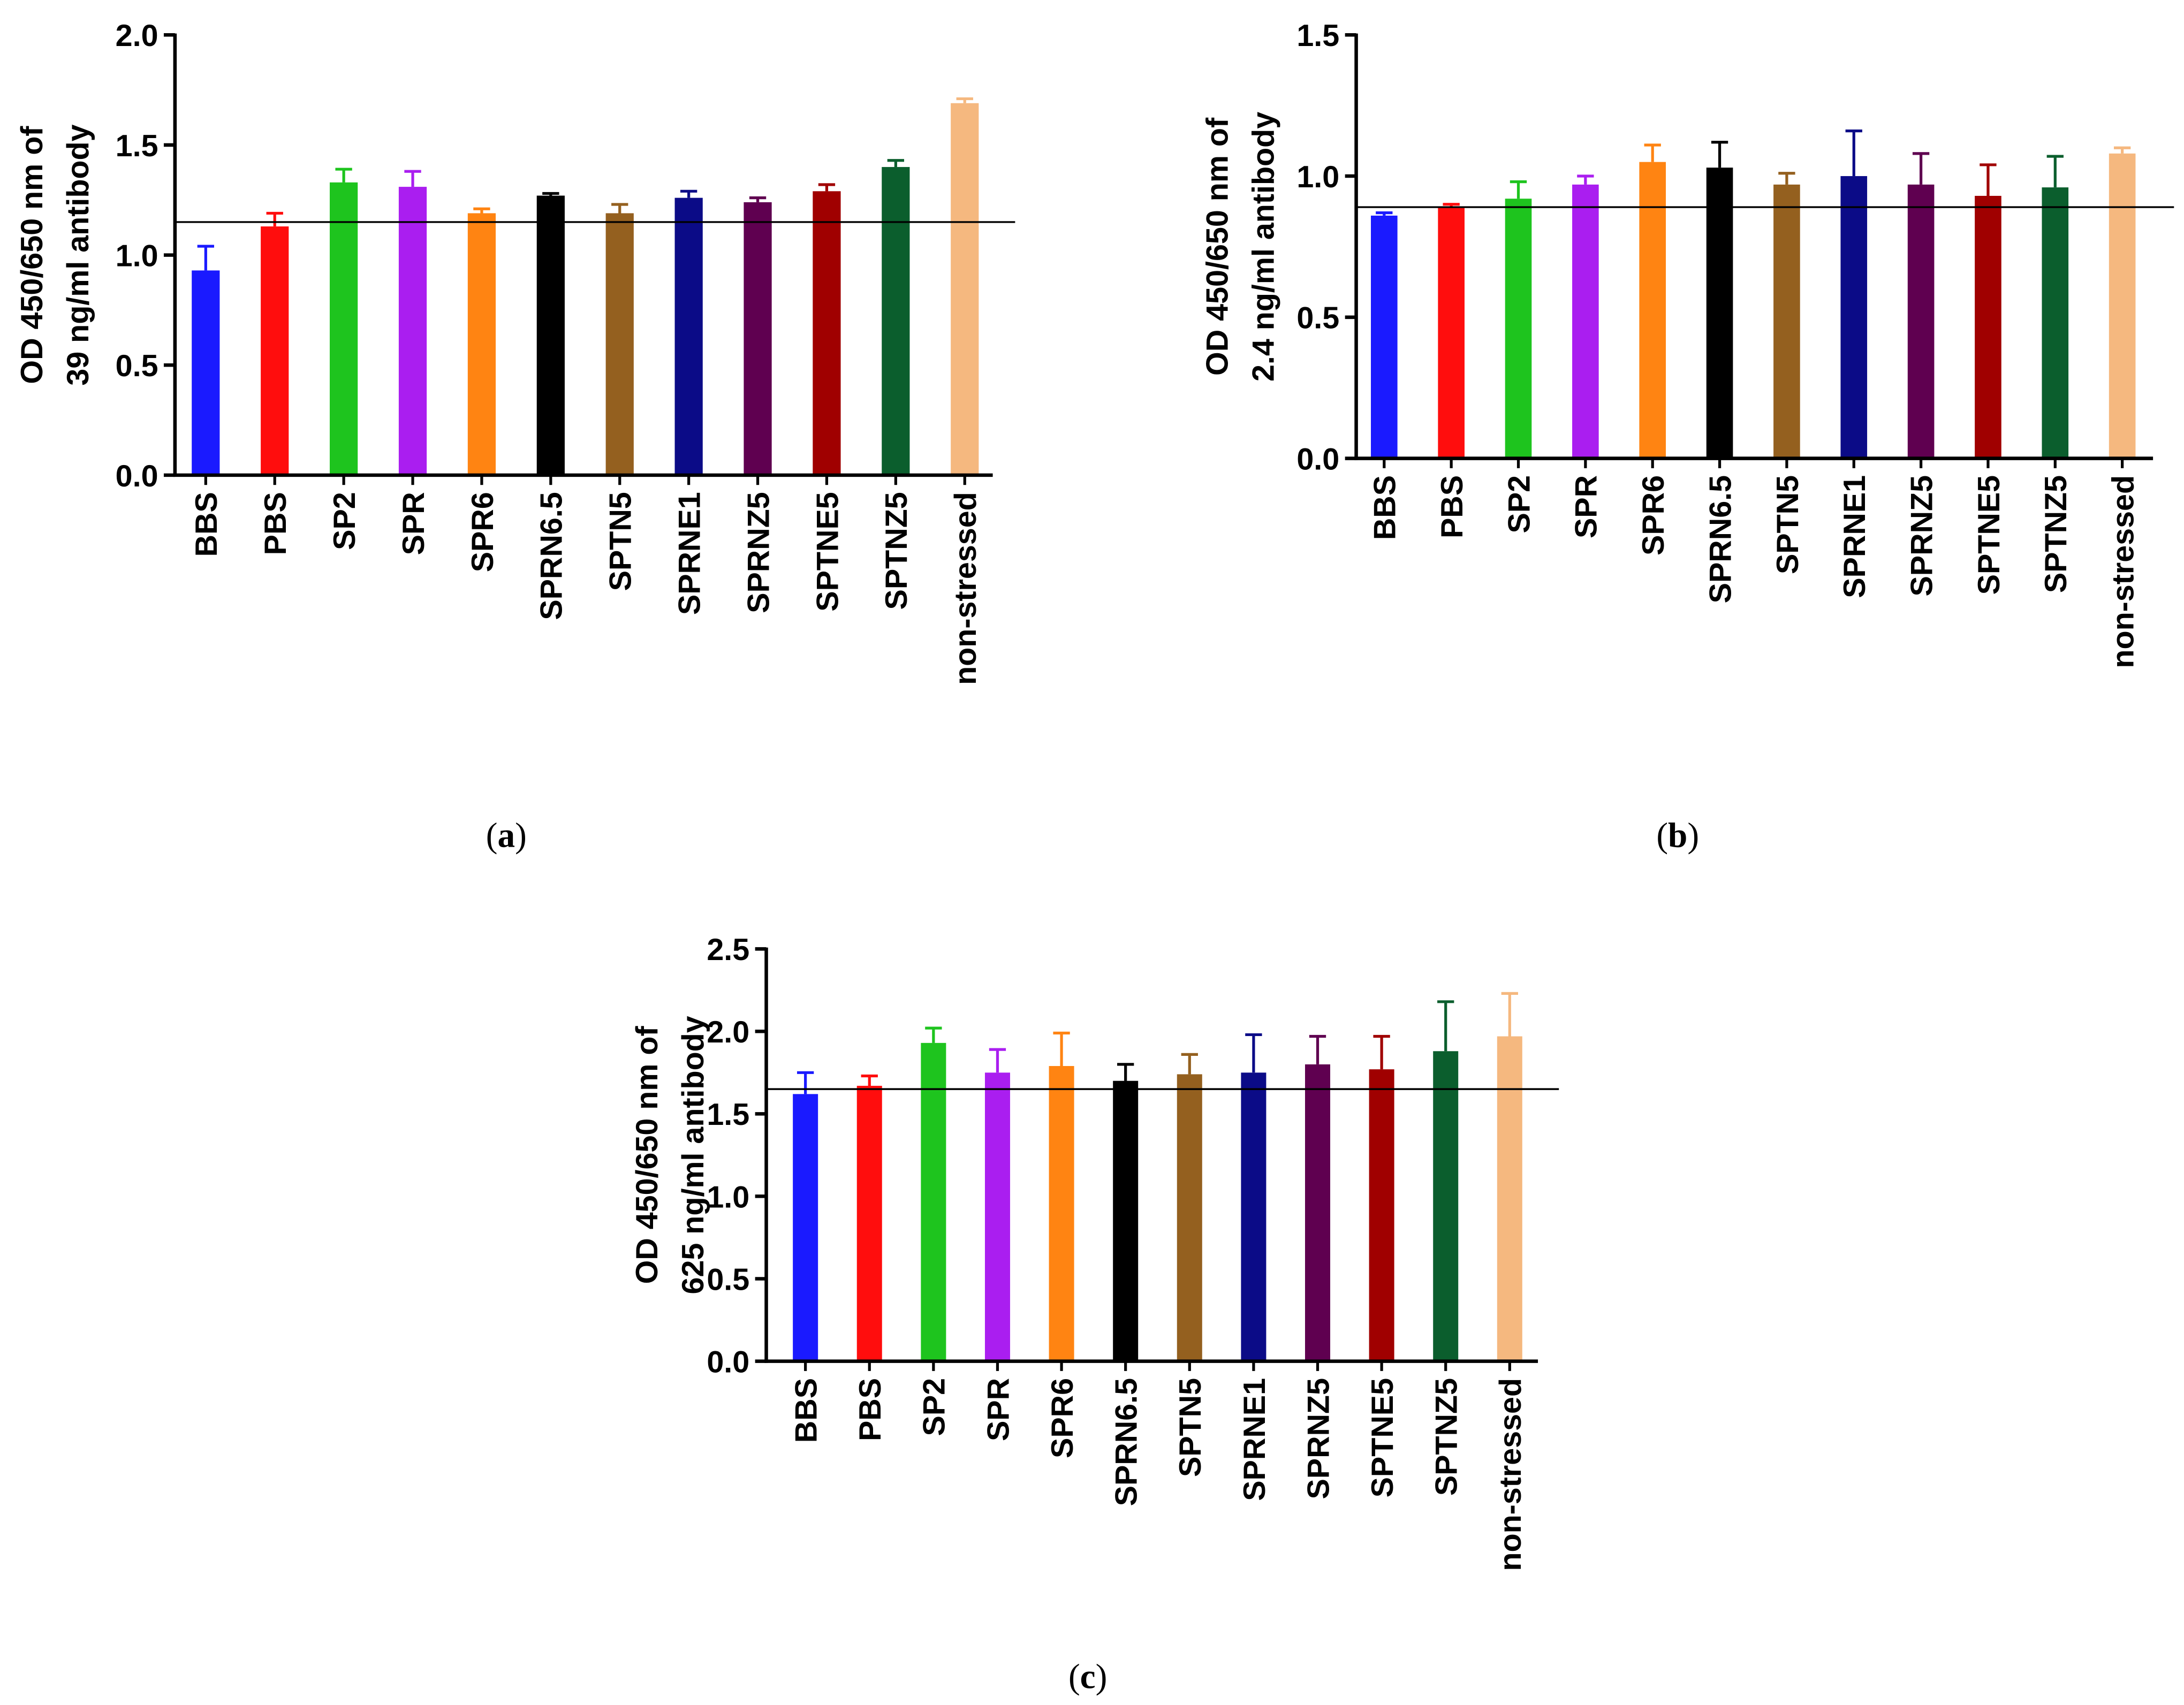 This screenshot has width=2184, height=1705. I want to click on error-bar-pbs, so click(869, 1080).